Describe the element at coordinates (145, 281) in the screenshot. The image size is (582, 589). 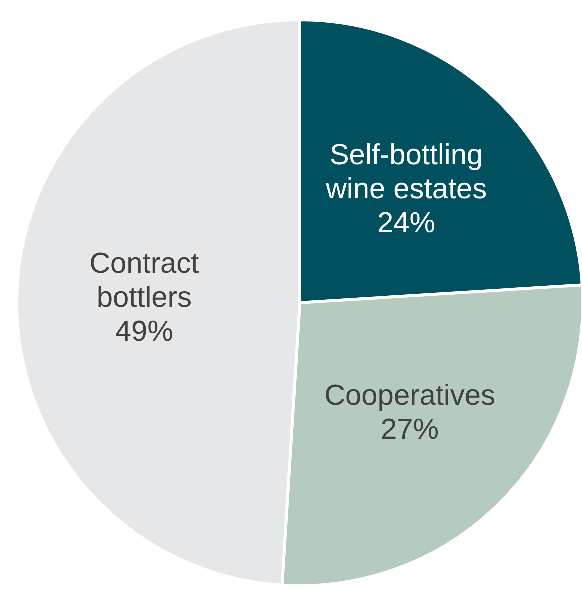
I see `slice-label: Contract bottlers` at that location.